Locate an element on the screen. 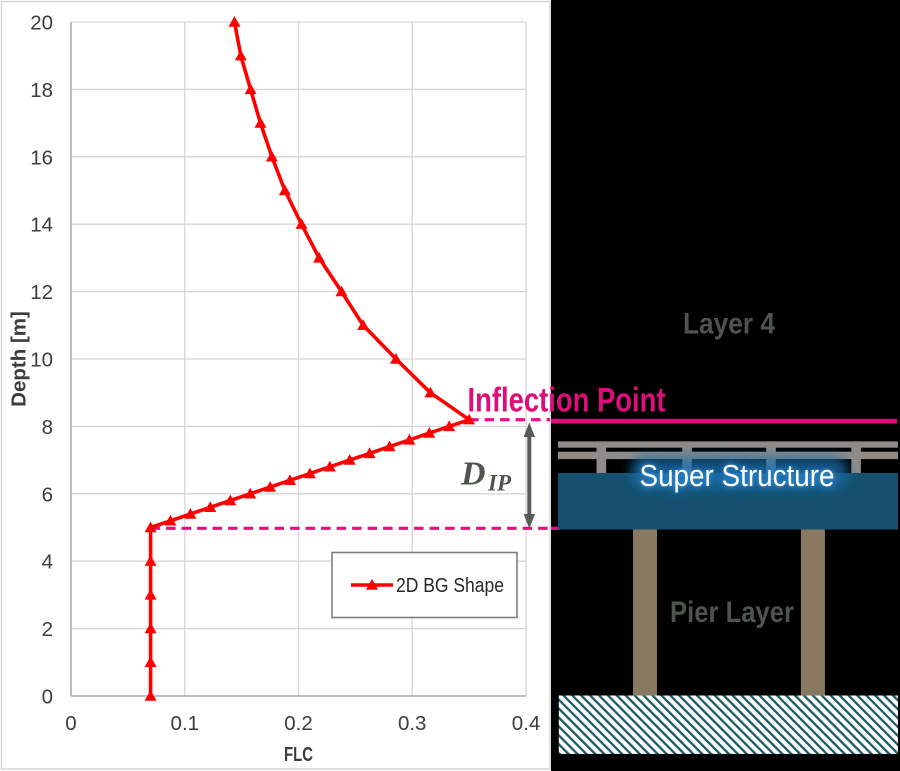 This screenshot has width=900, height=771. svg-text: IP is located at coordinates (499, 483).